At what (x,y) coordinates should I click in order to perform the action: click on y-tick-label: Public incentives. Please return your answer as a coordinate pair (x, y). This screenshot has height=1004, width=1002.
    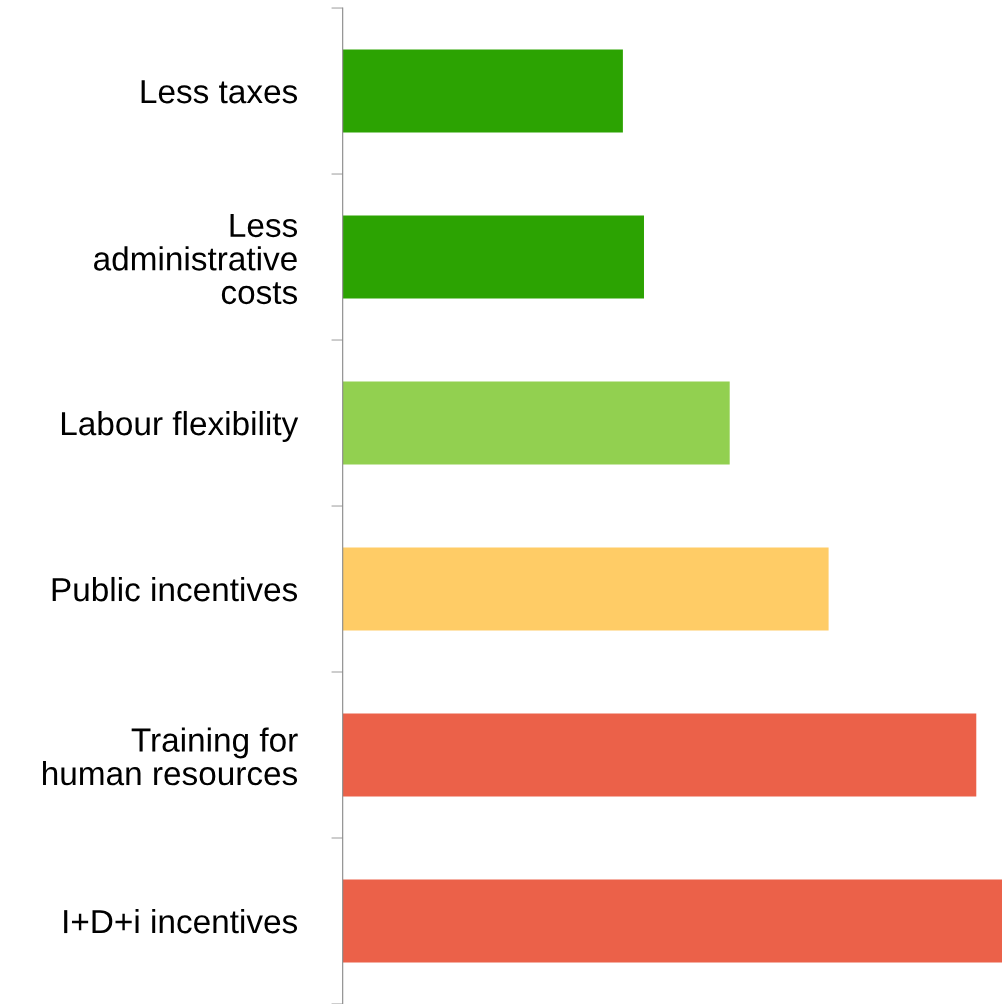
    Looking at the image, I should click on (175, 589).